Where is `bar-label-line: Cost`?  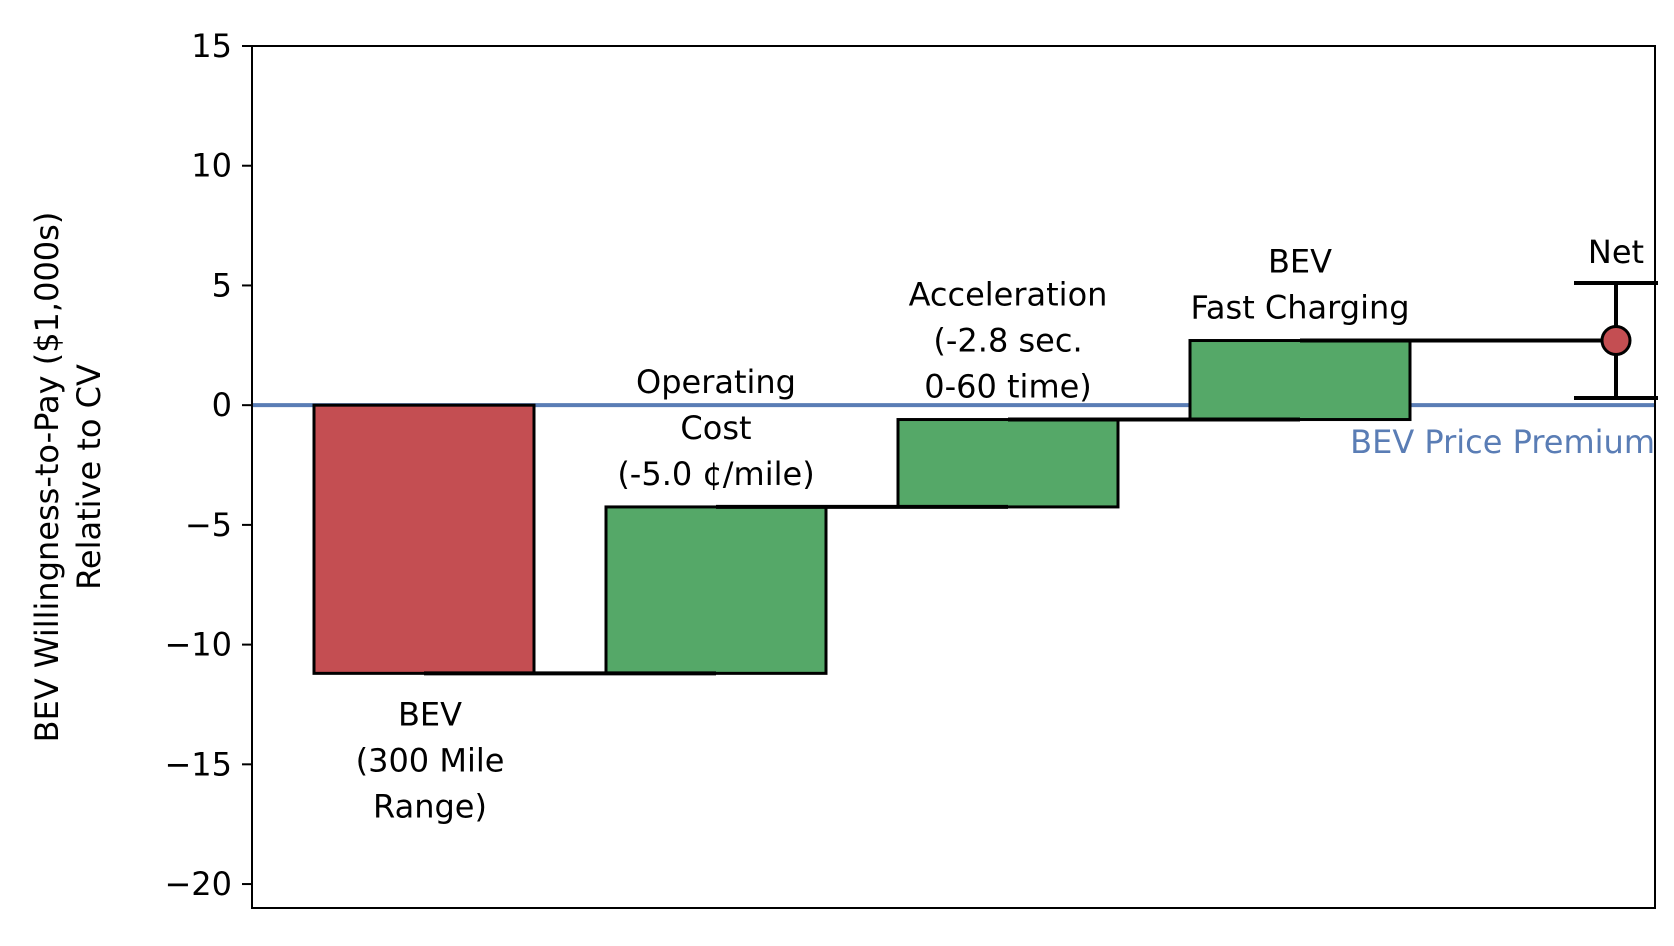
bar-label-line: Cost is located at coordinates (715, 428).